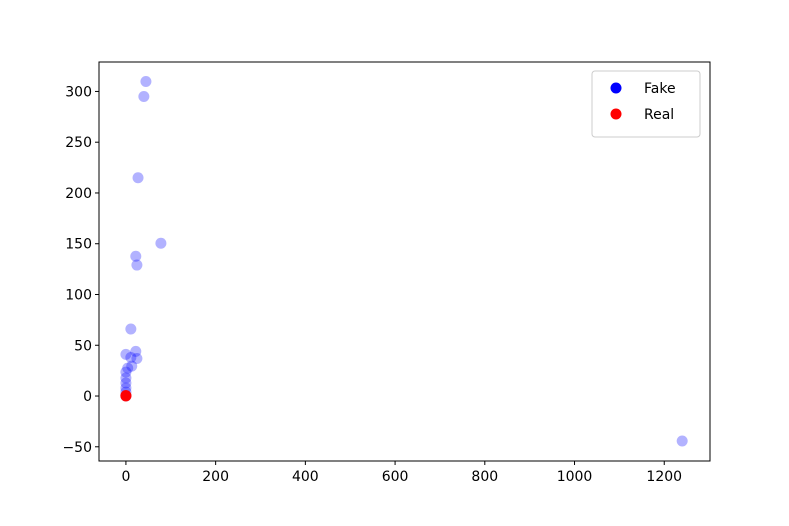 This screenshot has height=526, width=789. I want to click on x-tick-label: 0, so click(125, 477).